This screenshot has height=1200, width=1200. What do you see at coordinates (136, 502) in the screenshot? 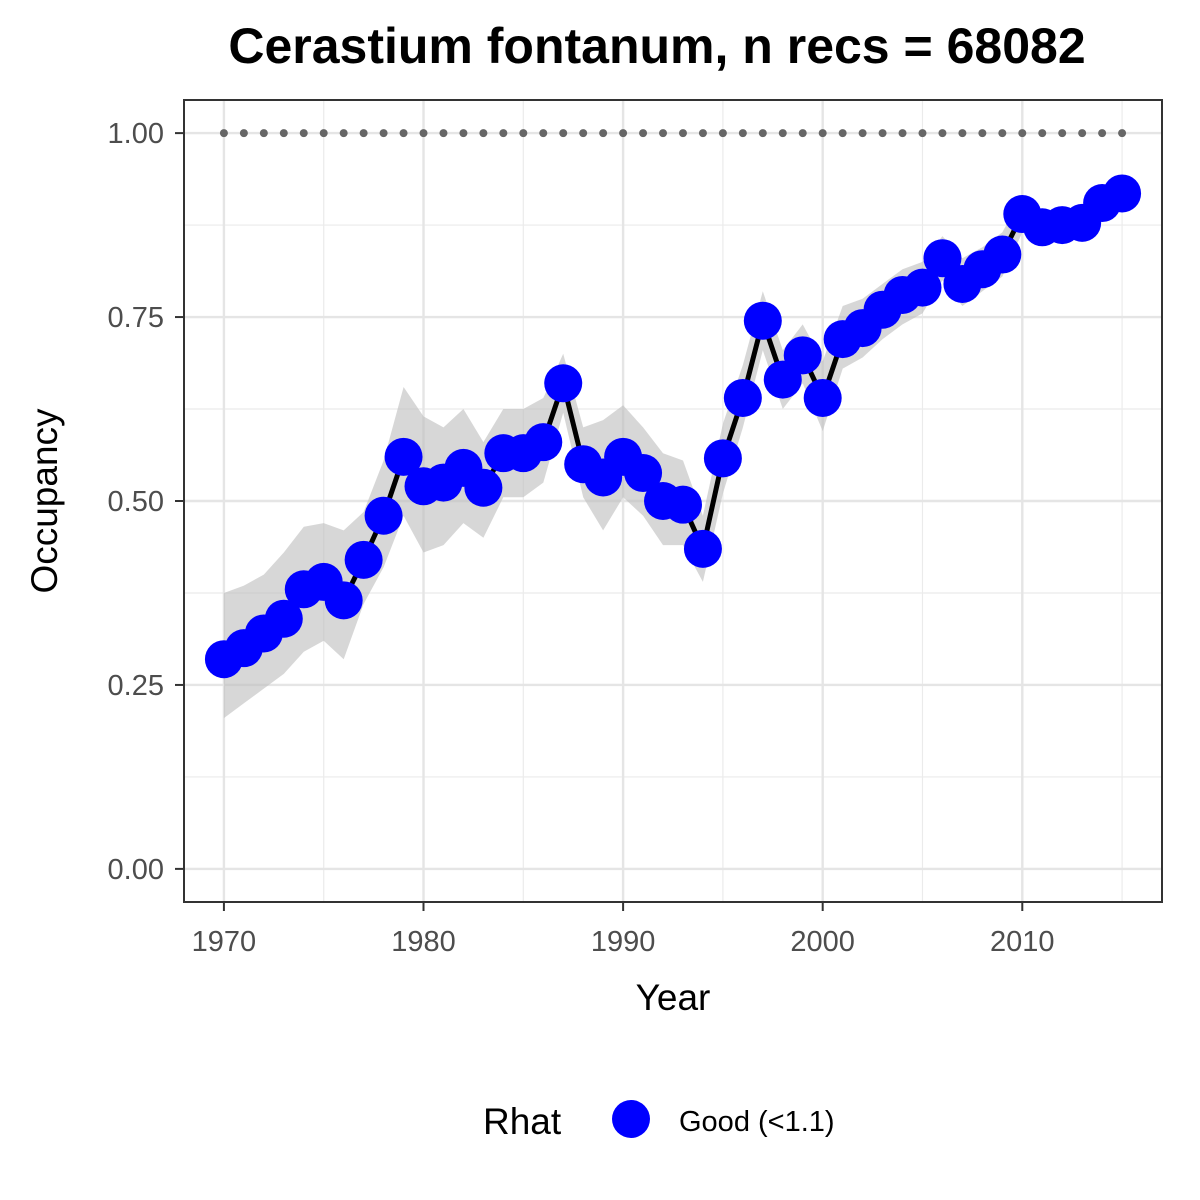
I see `y-tick-label: 0.50` at bounding box center [136, 502].